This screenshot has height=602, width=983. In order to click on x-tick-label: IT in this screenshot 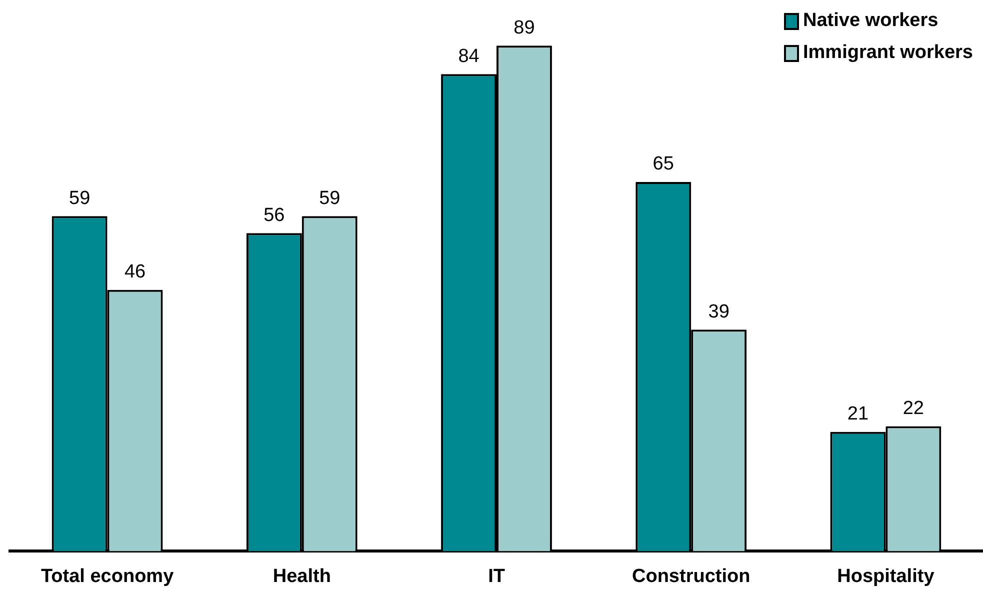, I will do `click(497, 576)`.